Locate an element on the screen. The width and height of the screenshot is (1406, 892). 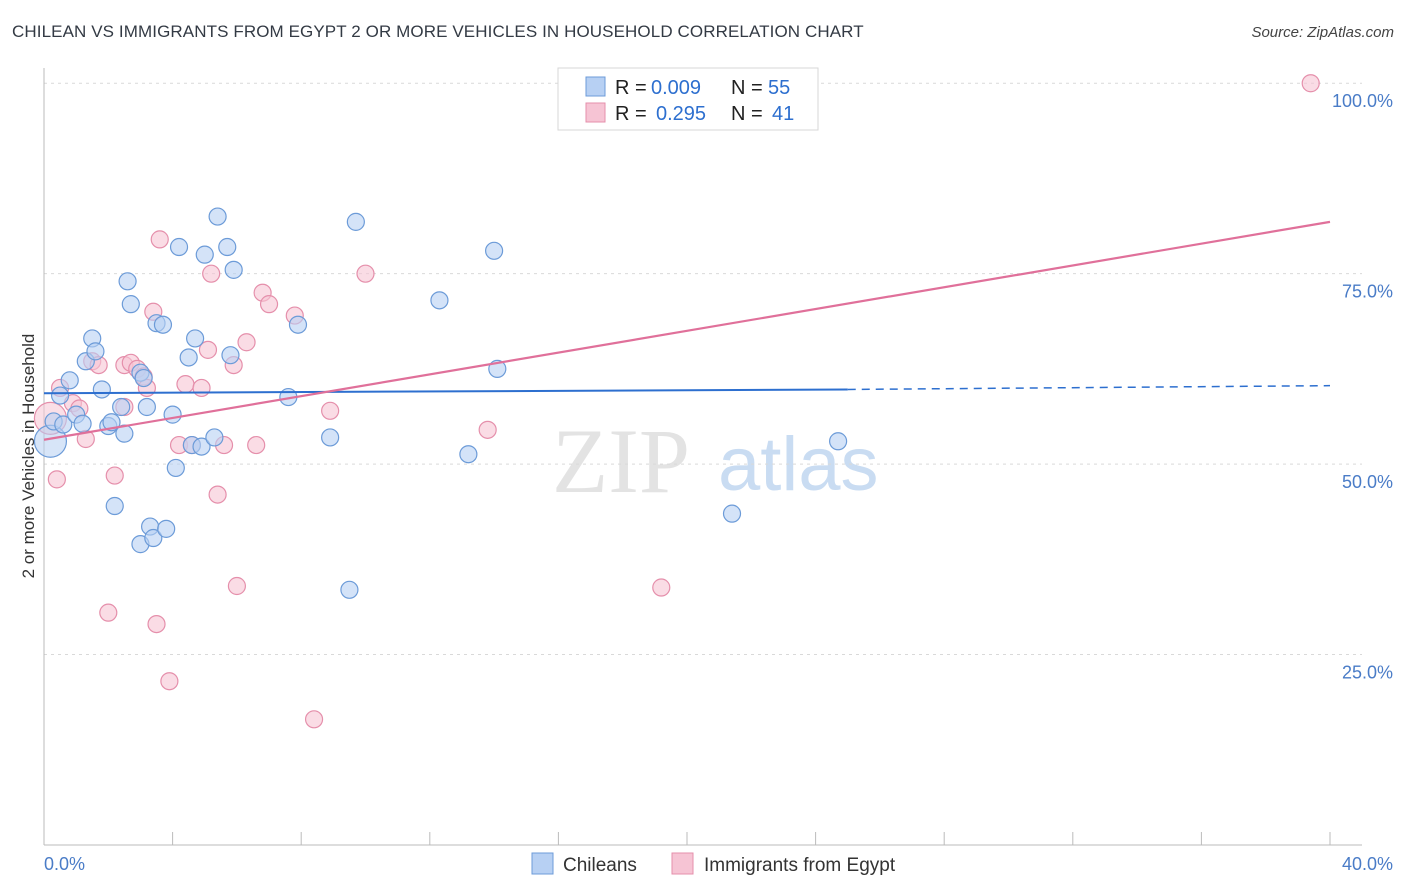
y-tick-label-100: 100.0% is located at coordinates (1362, 101).